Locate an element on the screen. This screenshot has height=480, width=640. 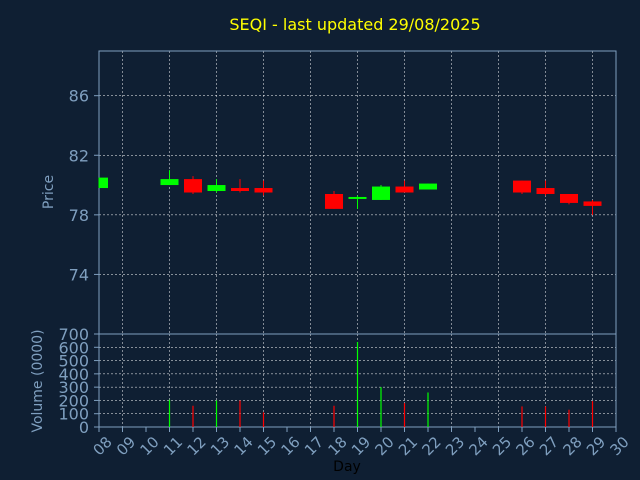
day-tick-label: 12 is located at coordinates (197, 446).